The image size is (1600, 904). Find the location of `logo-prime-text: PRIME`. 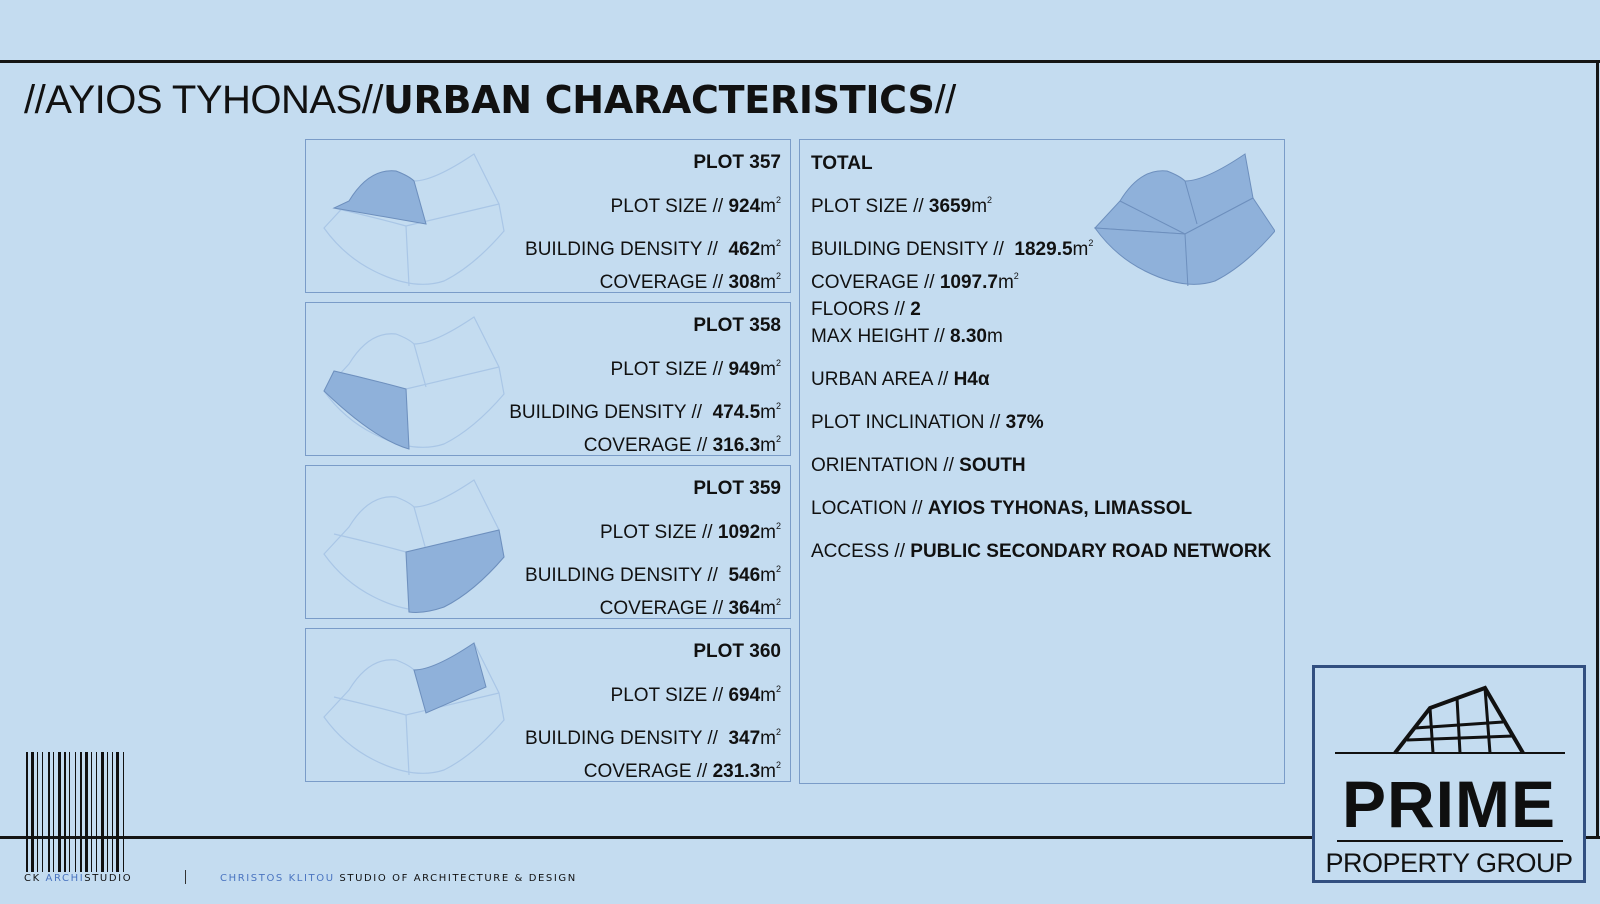

logo-prime-text: PRIME is located at coordinates (1449, 804).